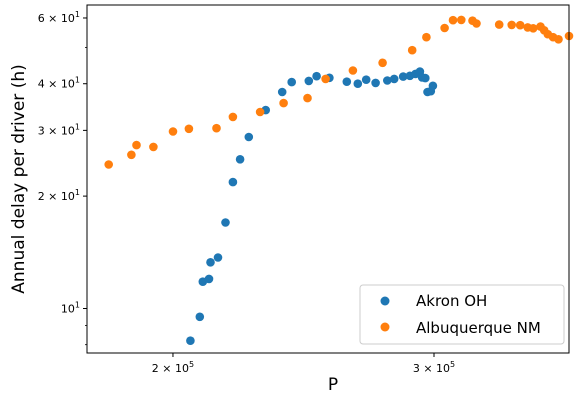 This screenshot has height=395, width=575. What do you see at coordinates (385, 301) in the screenshot?
I see `legend-marker-akron` at bounding box center [385, 301].